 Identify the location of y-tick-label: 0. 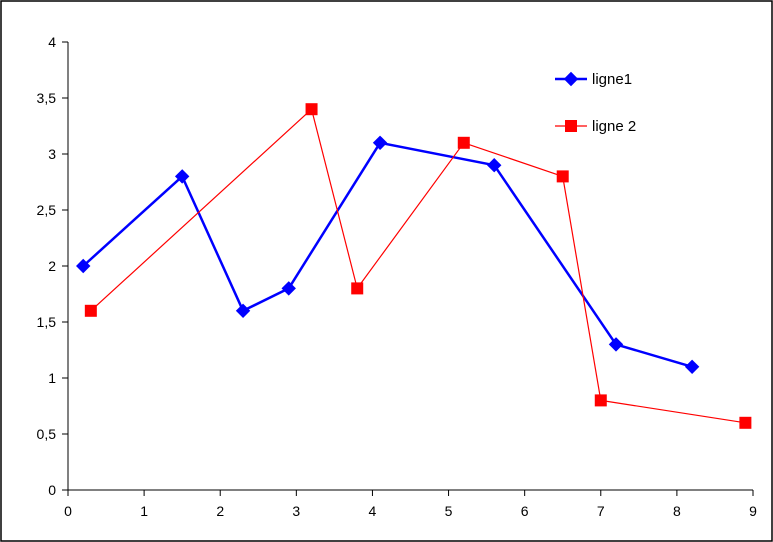
(52, 490).